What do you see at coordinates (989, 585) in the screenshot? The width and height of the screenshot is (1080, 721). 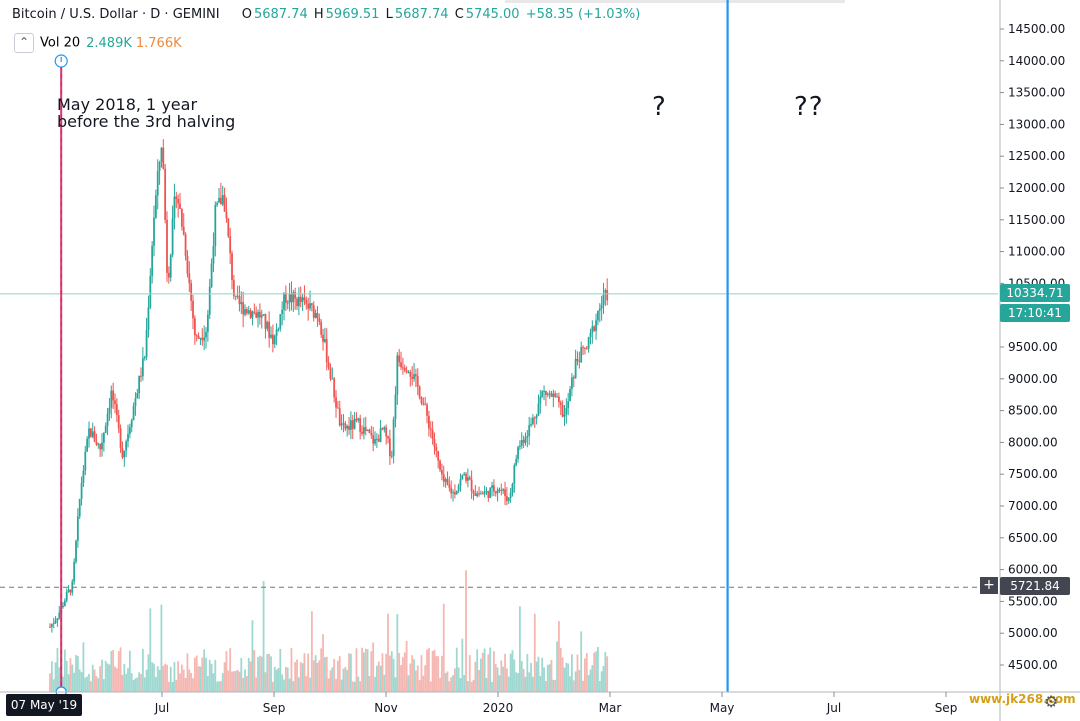 I see `plus-icon: +` at bounding box center [989, 585].